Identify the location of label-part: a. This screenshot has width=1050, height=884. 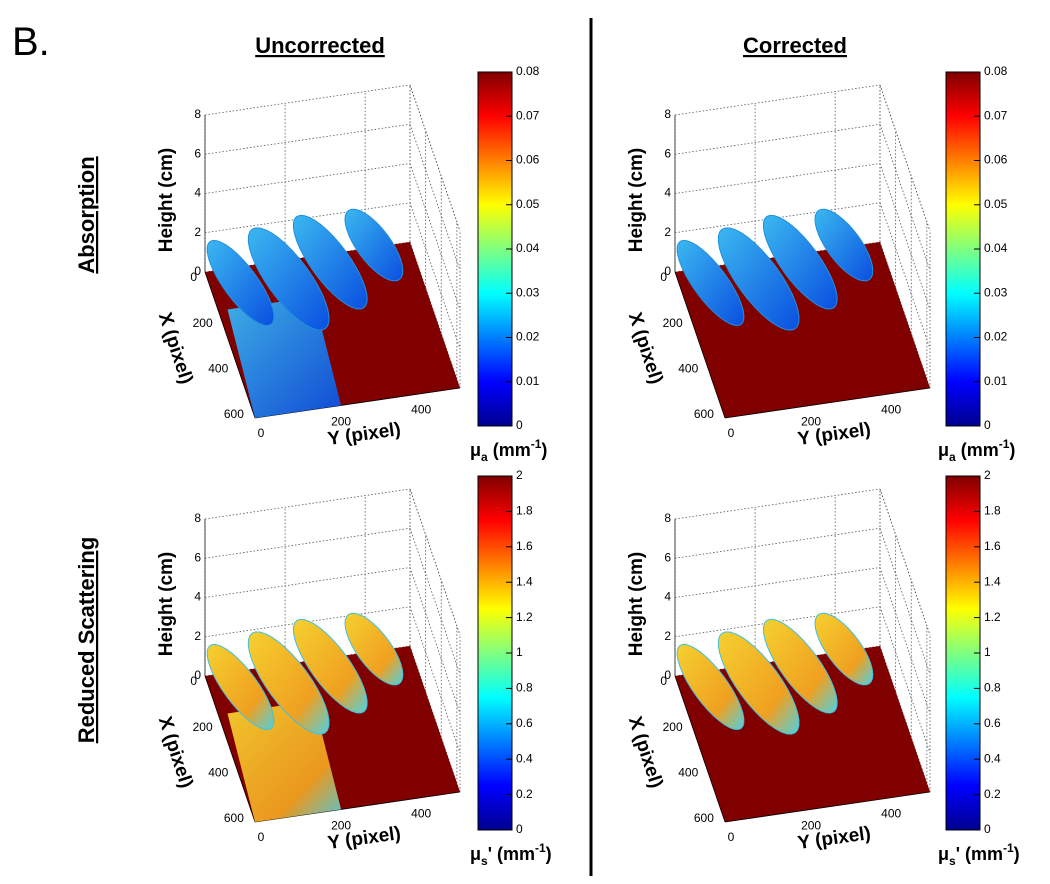
(484, 457).